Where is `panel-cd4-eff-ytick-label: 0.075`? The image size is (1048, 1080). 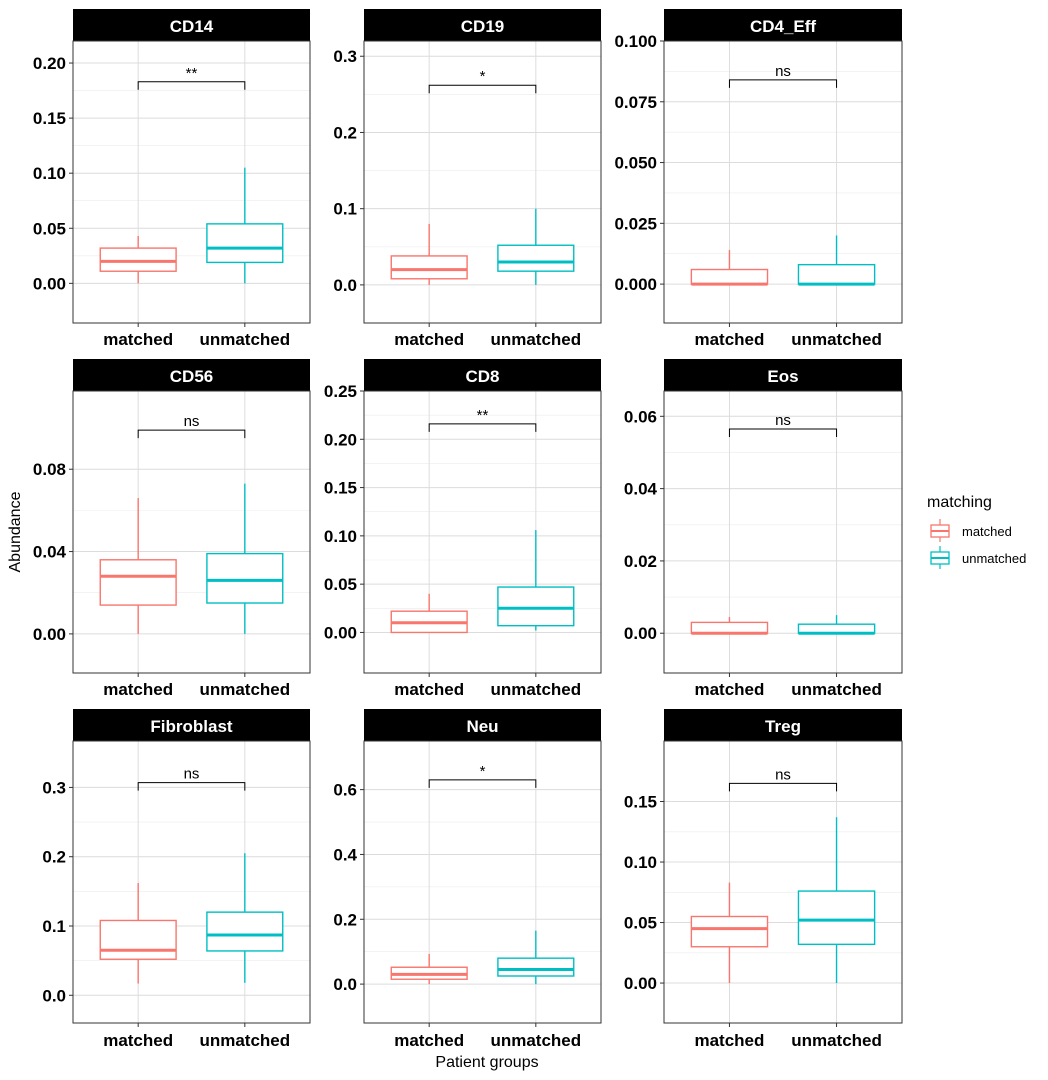
panel-cd4-eff-ytick-label: 0.075 is located at coordinates (635, 102).